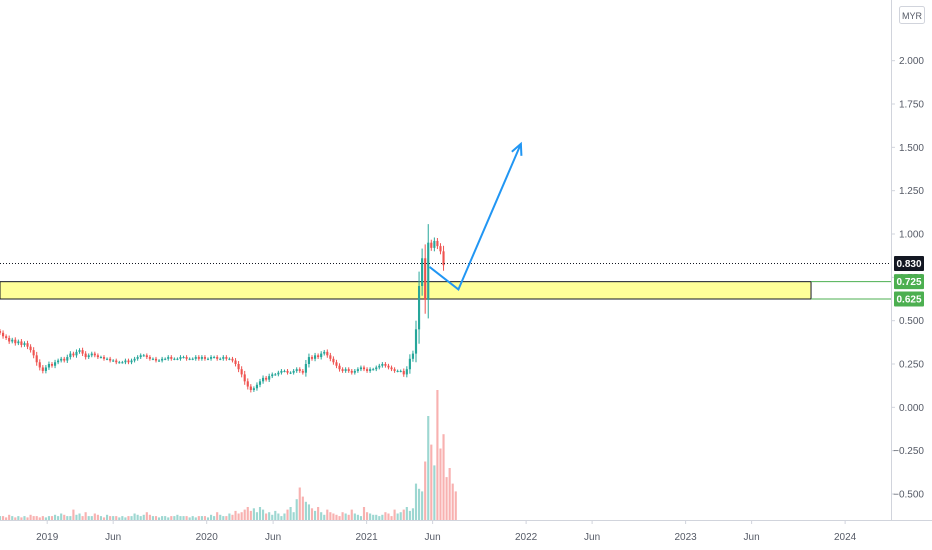 The image size is (932, 550). Describe the element at coordinates (517, 148) in the screenshot. I see `arrow-head-icon` at that location.